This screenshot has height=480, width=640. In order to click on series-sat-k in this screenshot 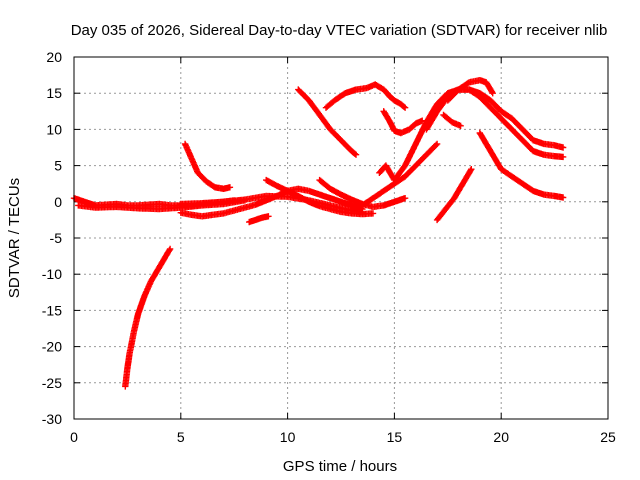, I will do `click(358, 96)`.